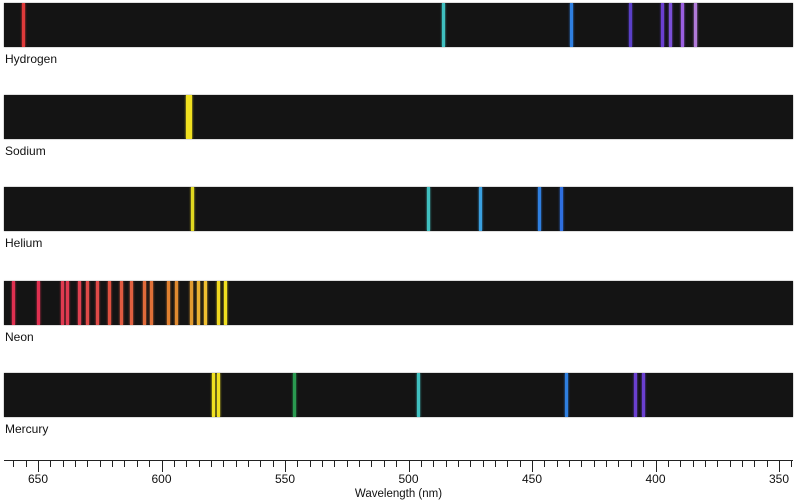 This screenshot has height=503, width=797. I want to click on tick-label: 400, so click(655, 479).